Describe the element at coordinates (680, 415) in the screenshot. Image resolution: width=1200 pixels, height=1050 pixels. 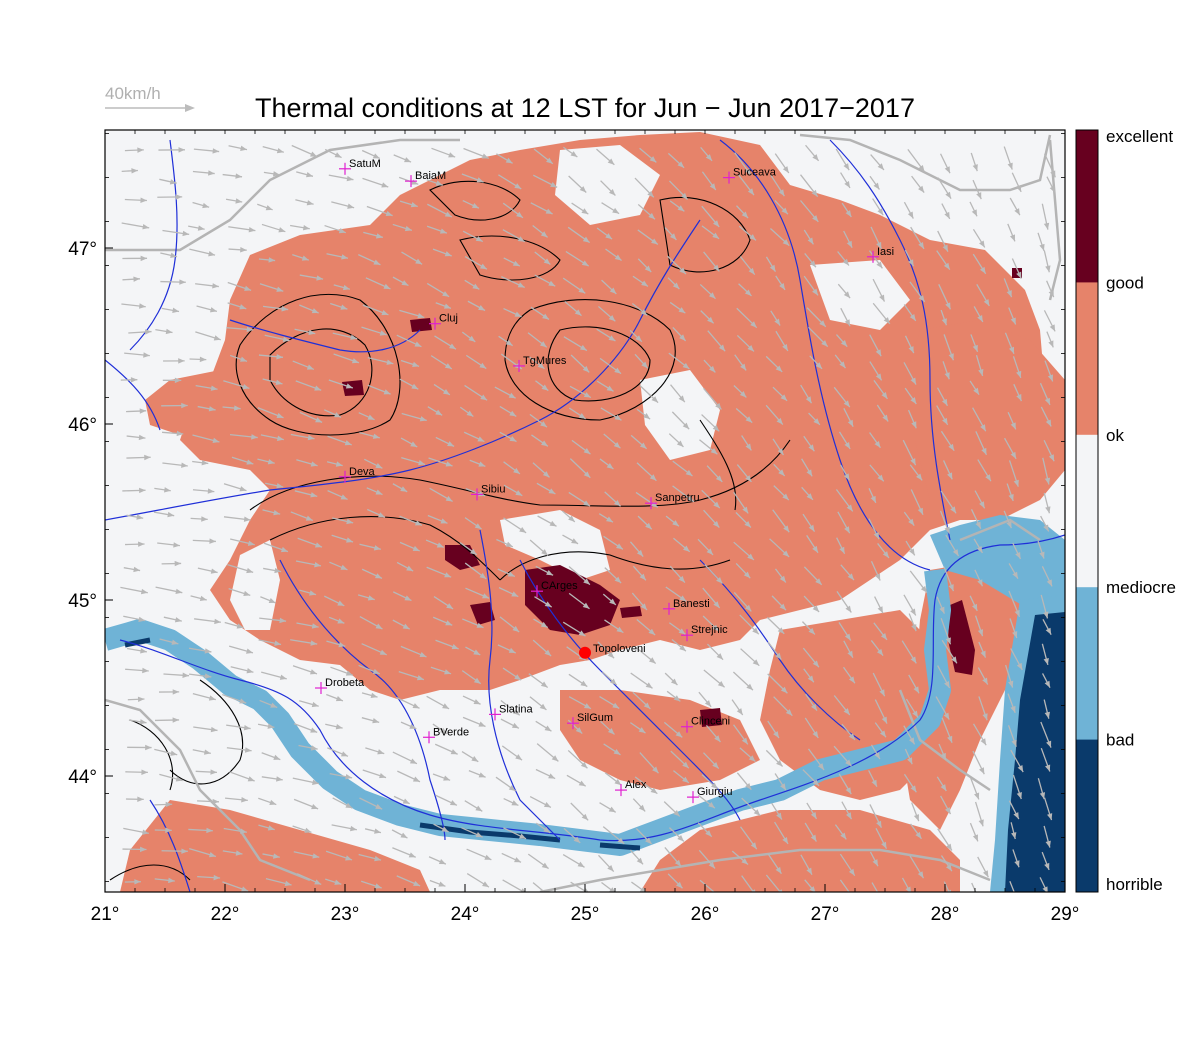
I see `region-ok-center` at that location.